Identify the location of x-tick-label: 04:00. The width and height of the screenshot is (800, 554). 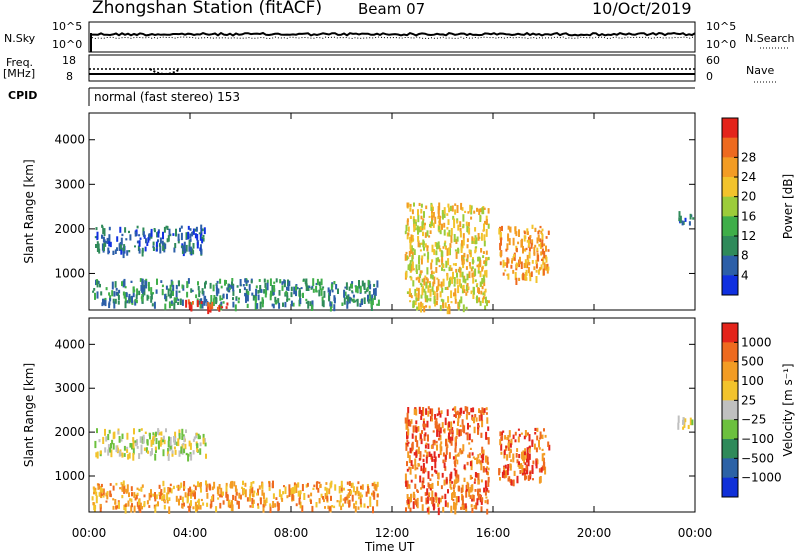
(190, 533).